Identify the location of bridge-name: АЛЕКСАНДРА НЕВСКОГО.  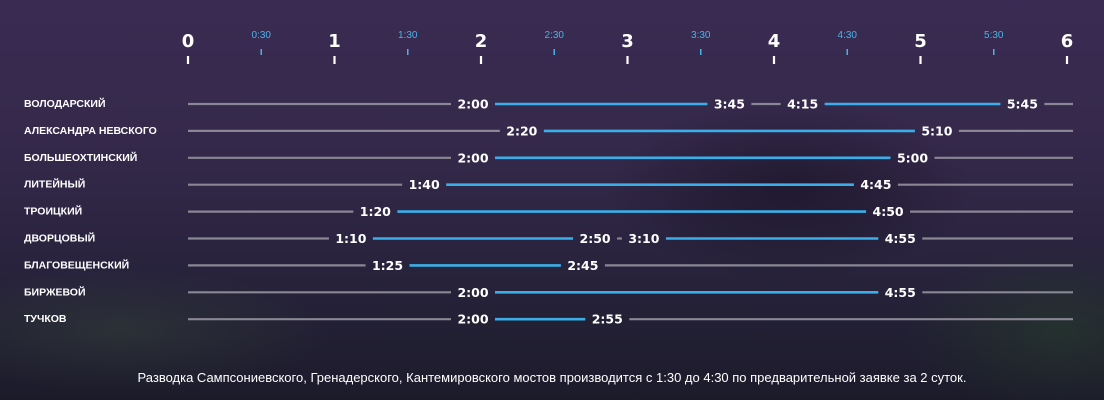
(90, 131).